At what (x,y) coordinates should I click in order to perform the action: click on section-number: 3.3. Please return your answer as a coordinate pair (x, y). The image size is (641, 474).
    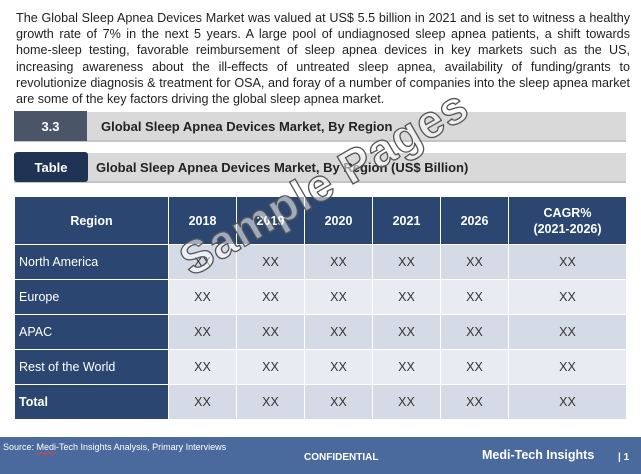
    Looking at the image, I should click on (50, 126).